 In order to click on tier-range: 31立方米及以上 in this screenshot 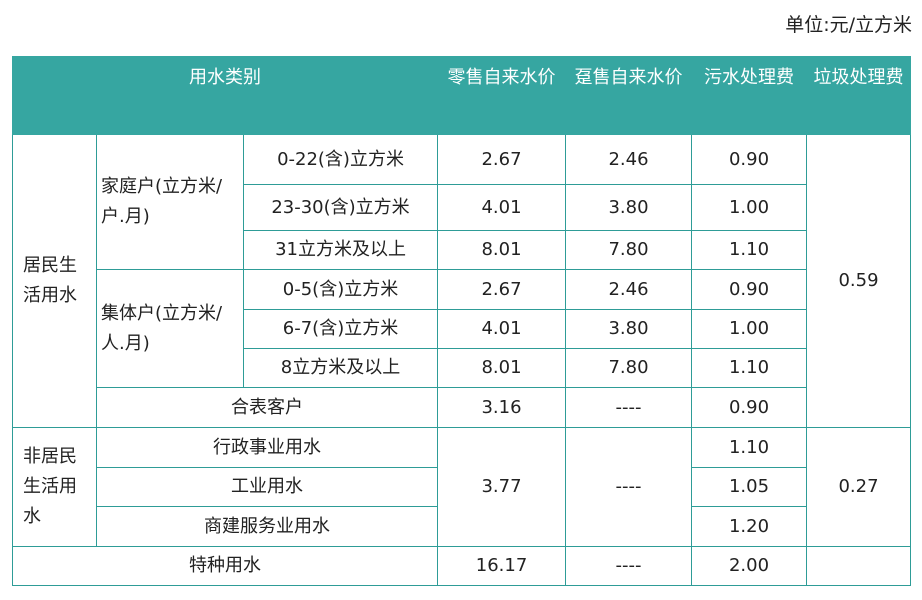, I will do `click(340, 250)`.